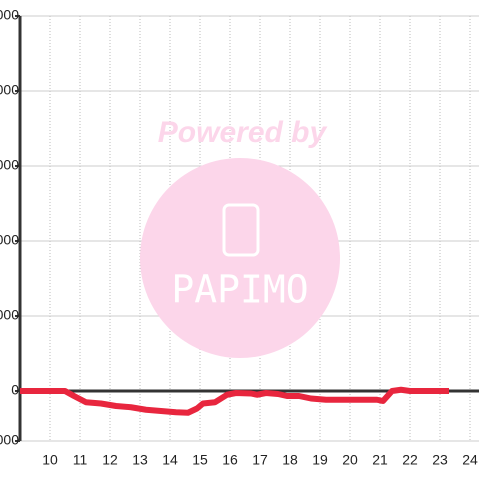 The width and height of the screenshot is (480, 485). What do you see at coordinates (243, 132) in the screenshot?
I see `watermark-text: Powered by` at bounding box center [243, 132].